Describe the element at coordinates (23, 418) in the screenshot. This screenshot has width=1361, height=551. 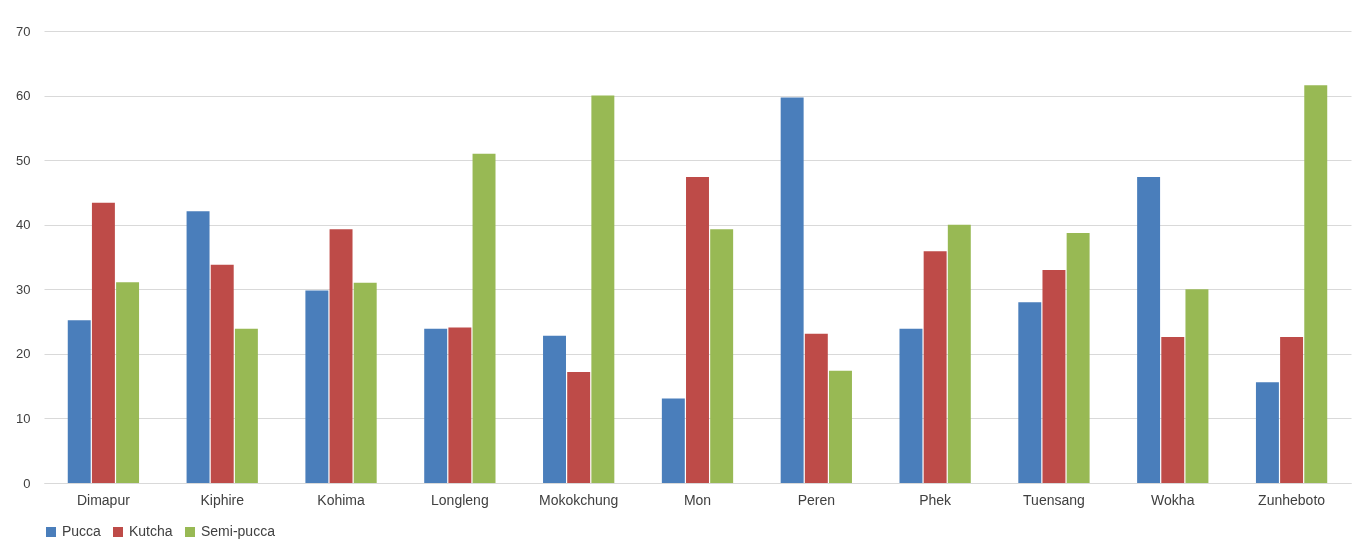
I see `y-tick-label: 10` at that location.